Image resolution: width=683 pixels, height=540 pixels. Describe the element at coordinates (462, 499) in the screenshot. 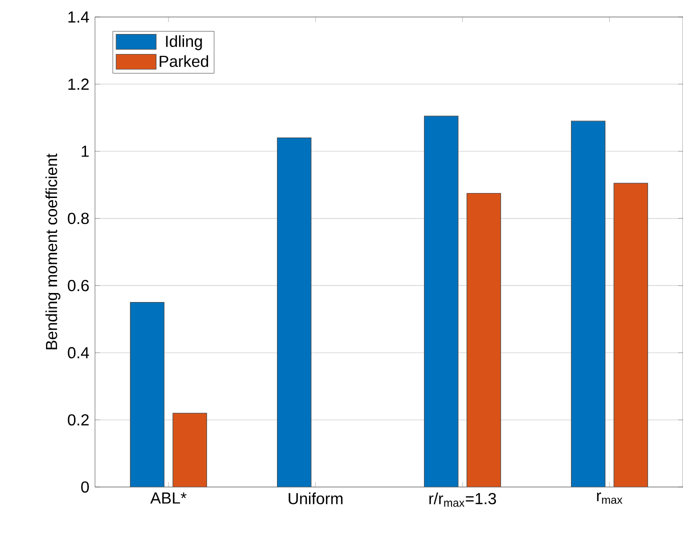

I see `x-tick-label: r/r$_{max}$=1.3` at that location.